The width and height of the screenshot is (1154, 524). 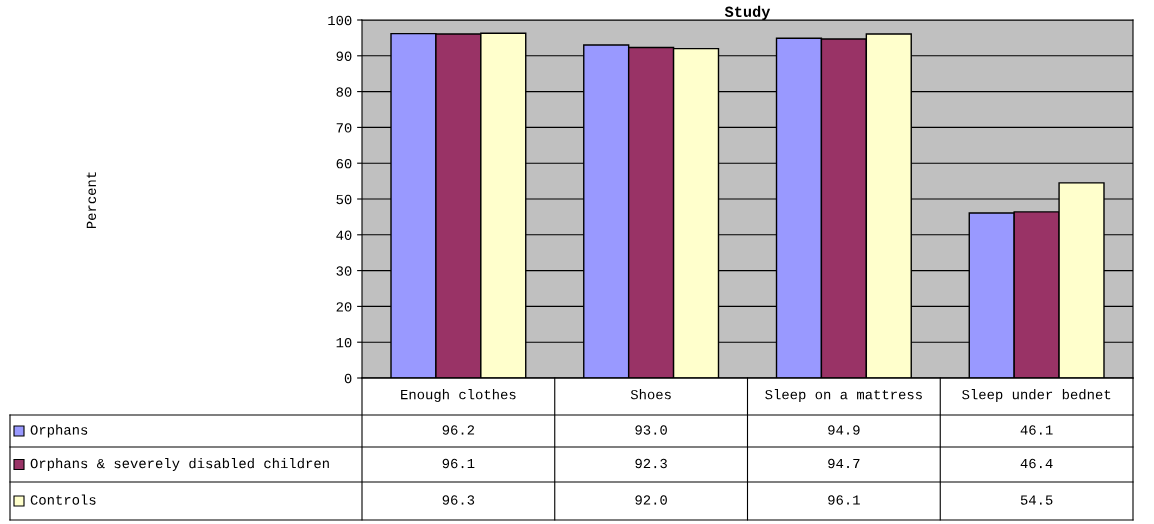 What do you see at coordinates (91, 200) in the screenshot?
I see `text: Percent` at bounding box center [91, 200].